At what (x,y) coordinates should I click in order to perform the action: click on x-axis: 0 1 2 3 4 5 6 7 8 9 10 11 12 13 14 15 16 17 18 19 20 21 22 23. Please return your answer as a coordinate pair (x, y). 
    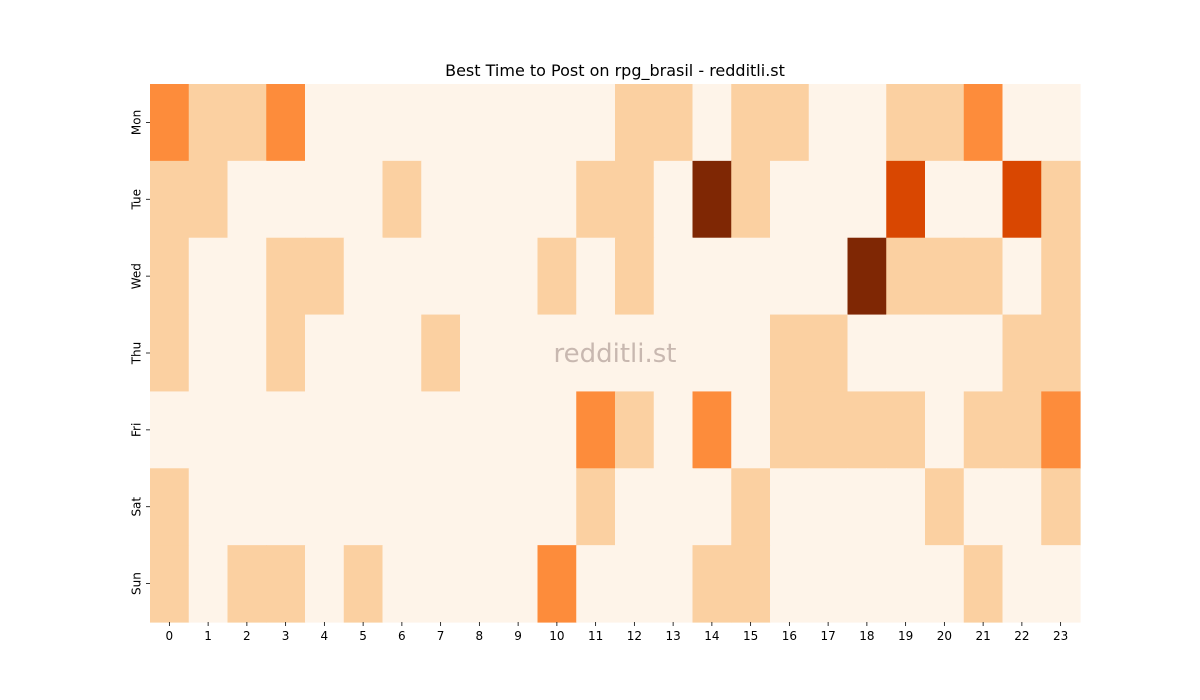
    Looking at the image, I should click on (617, 632).